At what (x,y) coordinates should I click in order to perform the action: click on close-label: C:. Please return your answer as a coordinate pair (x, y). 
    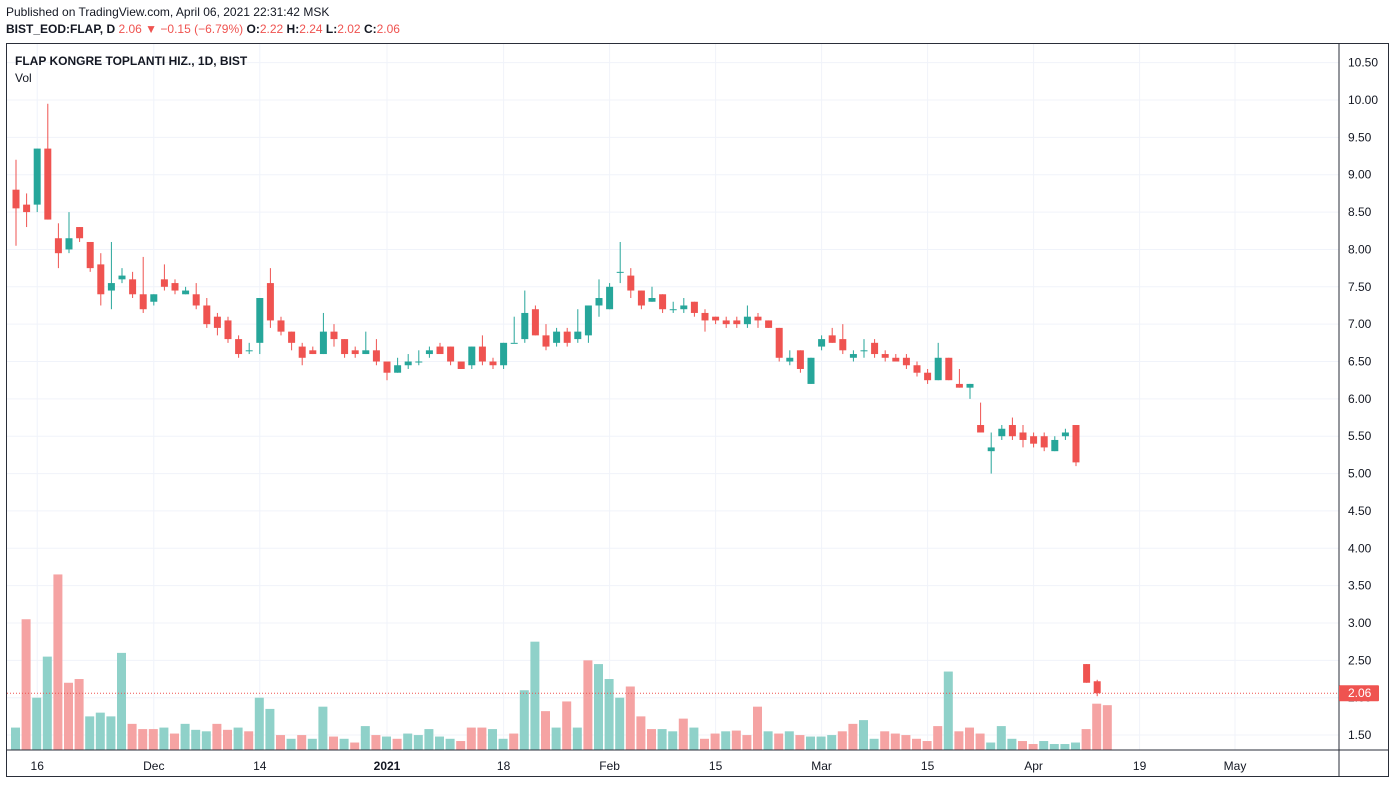
    Looking at the image, I should click on (370, 29).